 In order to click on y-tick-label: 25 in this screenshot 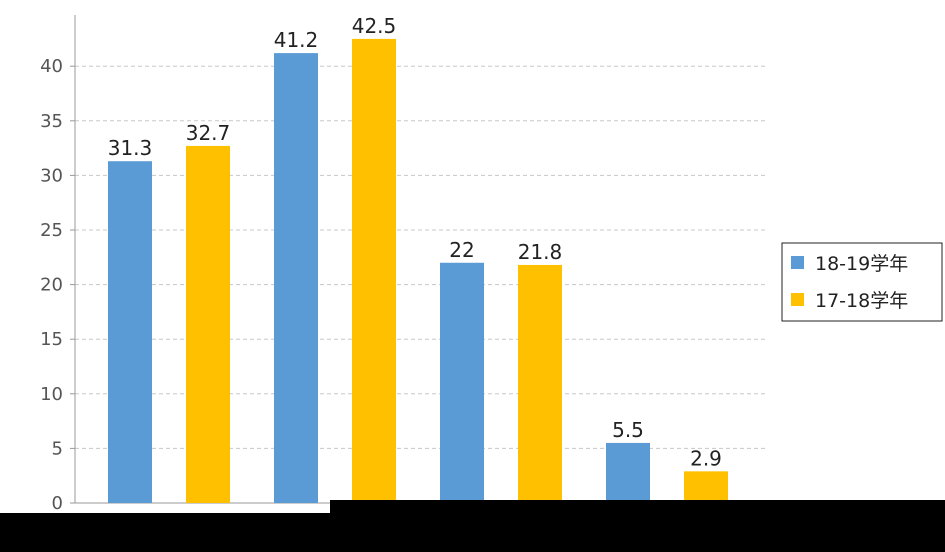, I will do `click(51, 230)`.